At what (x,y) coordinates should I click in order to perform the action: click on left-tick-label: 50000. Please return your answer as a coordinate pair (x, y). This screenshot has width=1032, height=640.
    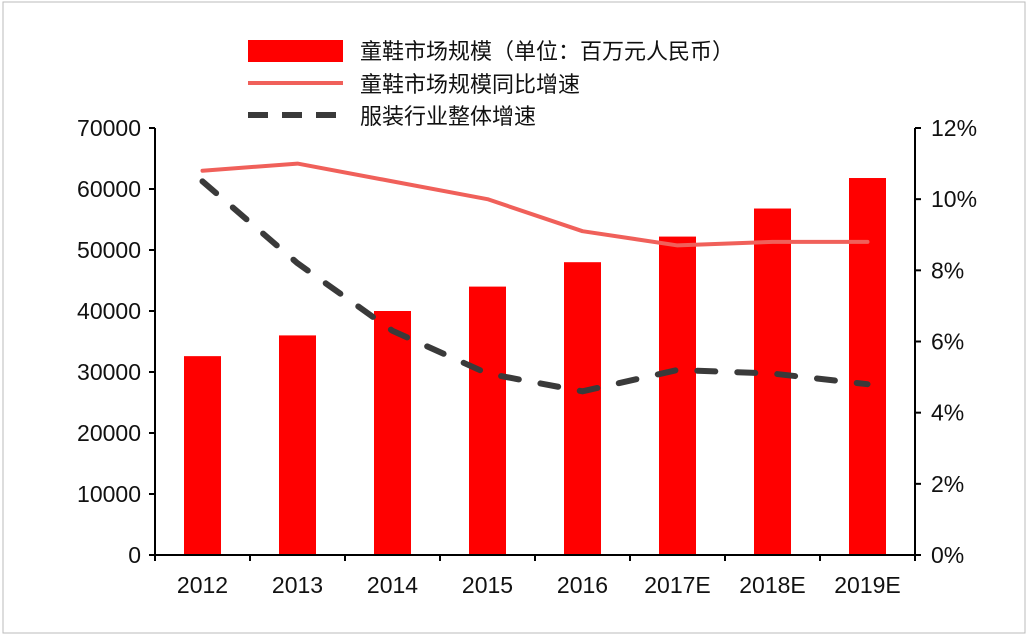
    Looking at the image, I should click on (109, 250).